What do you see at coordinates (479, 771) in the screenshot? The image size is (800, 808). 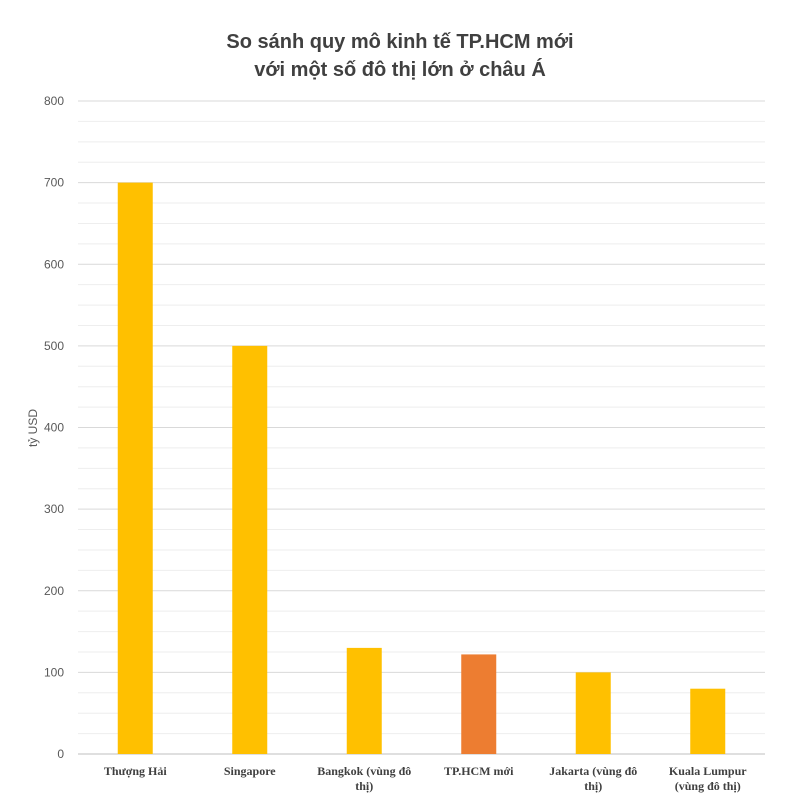 I see `x-category-label: TP.HCM mới` at bounding box center [479, 771].